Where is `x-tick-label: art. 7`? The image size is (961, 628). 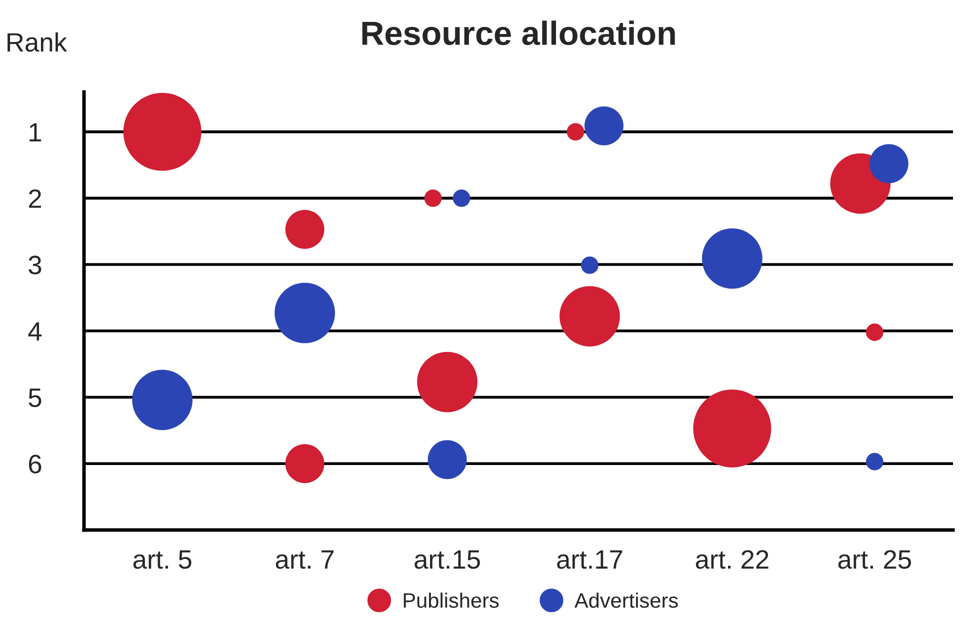 x-tick-label: art. 7 is located at coordinates (305, 559).